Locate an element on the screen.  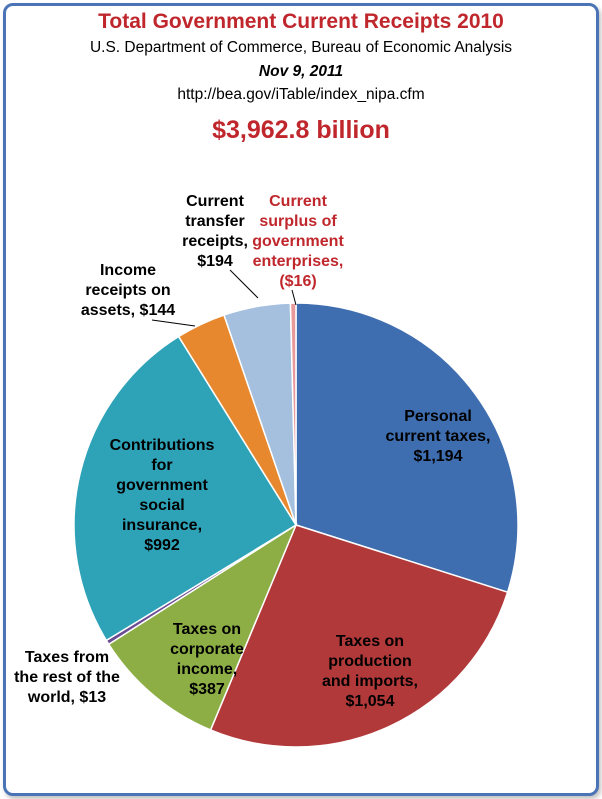
date-line: Nov 9, 2011 is located at coordinates (301, 71).